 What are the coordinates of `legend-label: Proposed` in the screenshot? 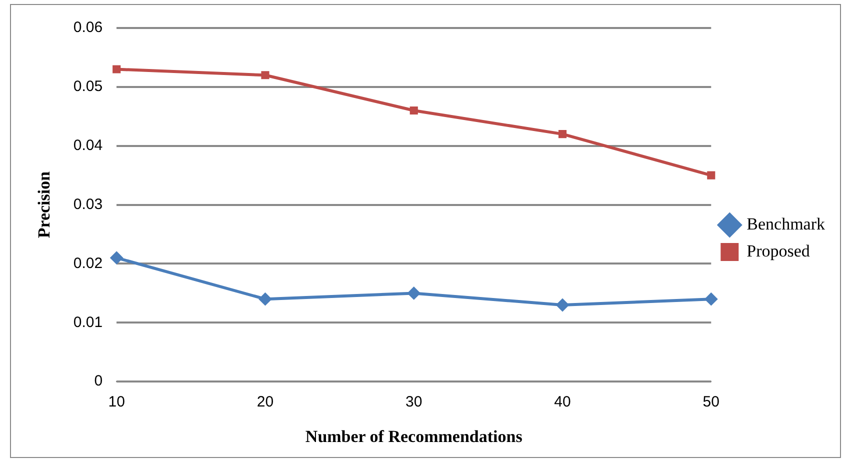 It's located at (778, 250).